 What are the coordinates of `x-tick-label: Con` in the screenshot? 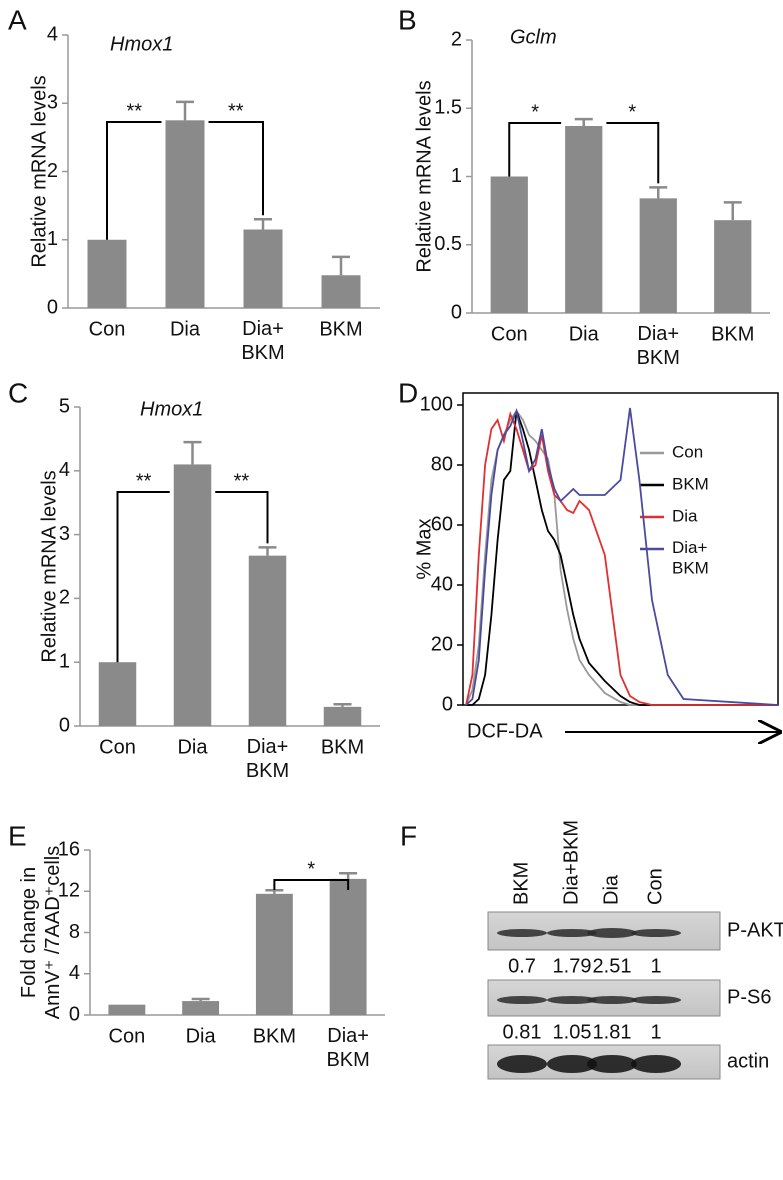 It's located at (509, 334).